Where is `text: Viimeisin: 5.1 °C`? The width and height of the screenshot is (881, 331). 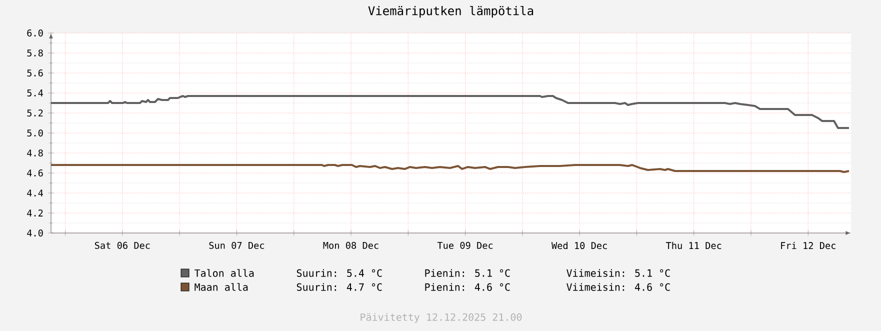 text: Viimeisin: 5.1 °C is located at coordinates (618, 273).